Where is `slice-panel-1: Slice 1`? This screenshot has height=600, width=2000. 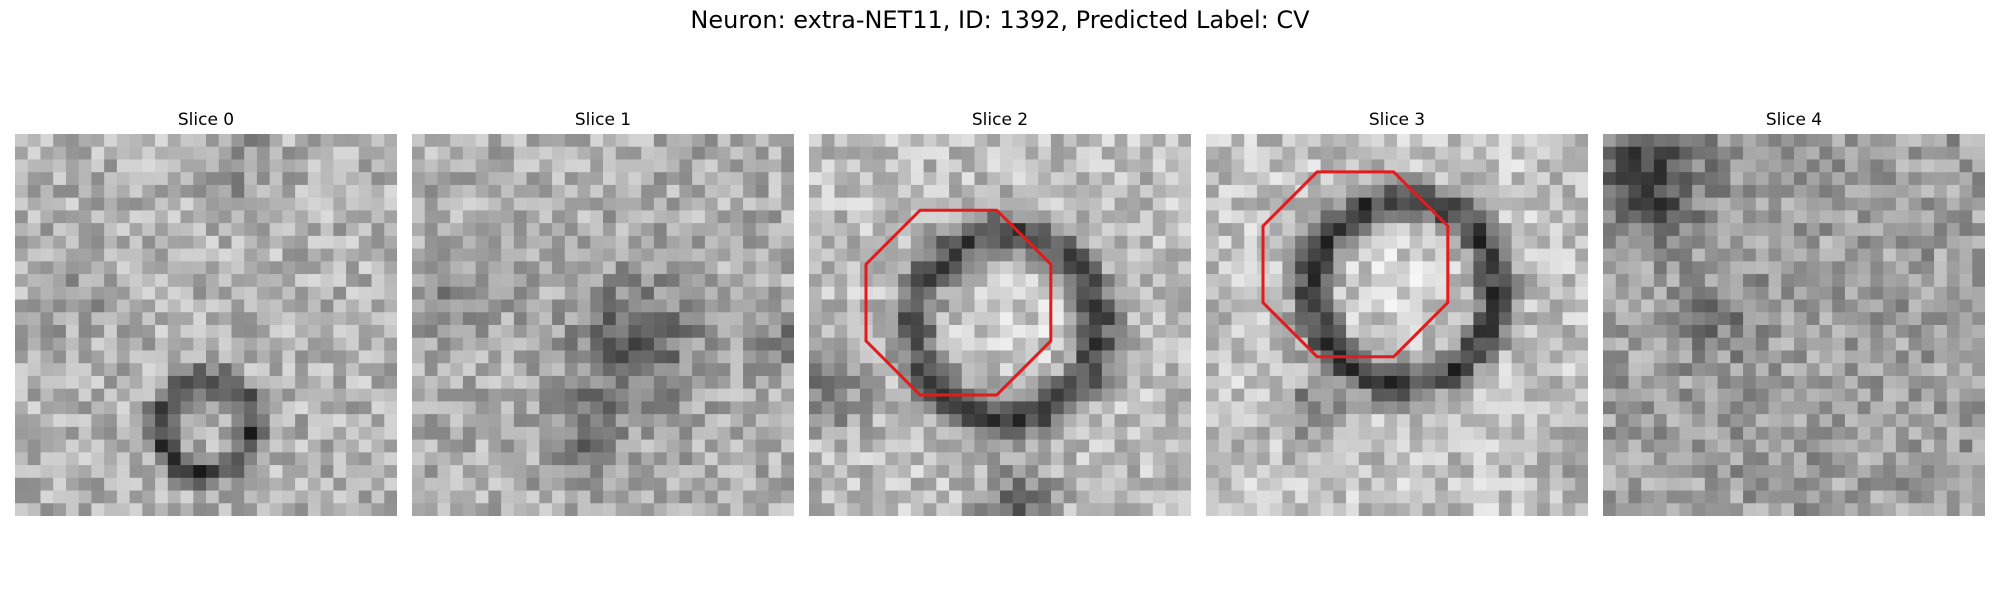
slice-panel-1: Slice 1 is located at coordinates (603, 313).